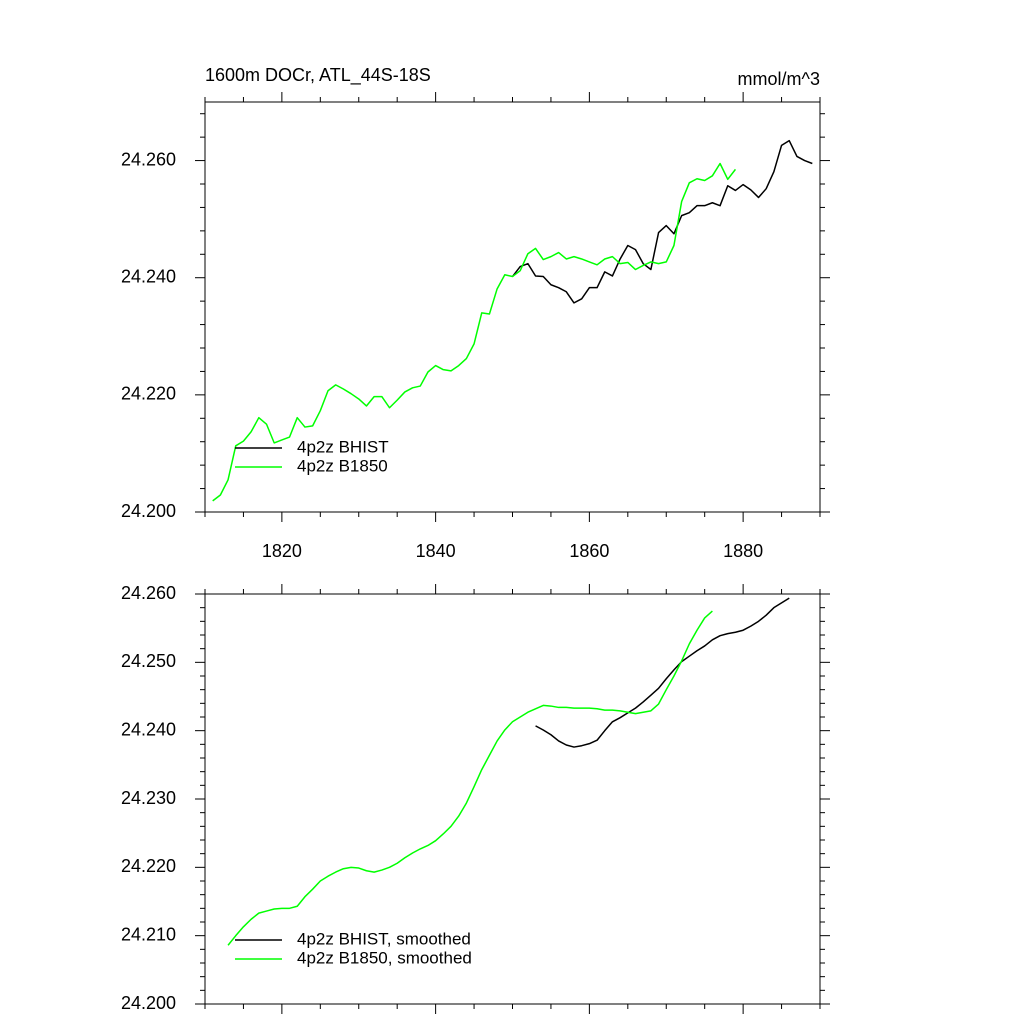  I want to click on legend-label: 4p2z BHIST, so click(343, 446).